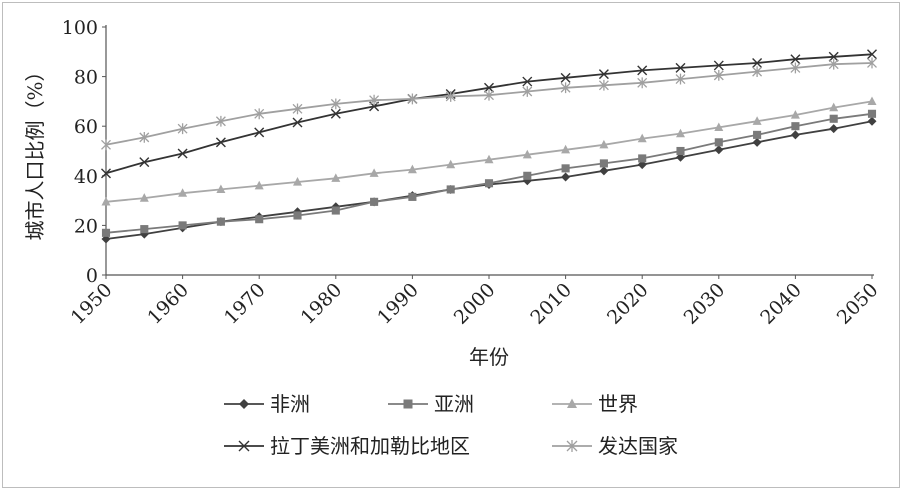 This screenshot has height=492, width=904. What do you see at coordinates (454, 404) in the screenshot?
I see `legend-label: 亚洲` at bounding box center [454, 404].